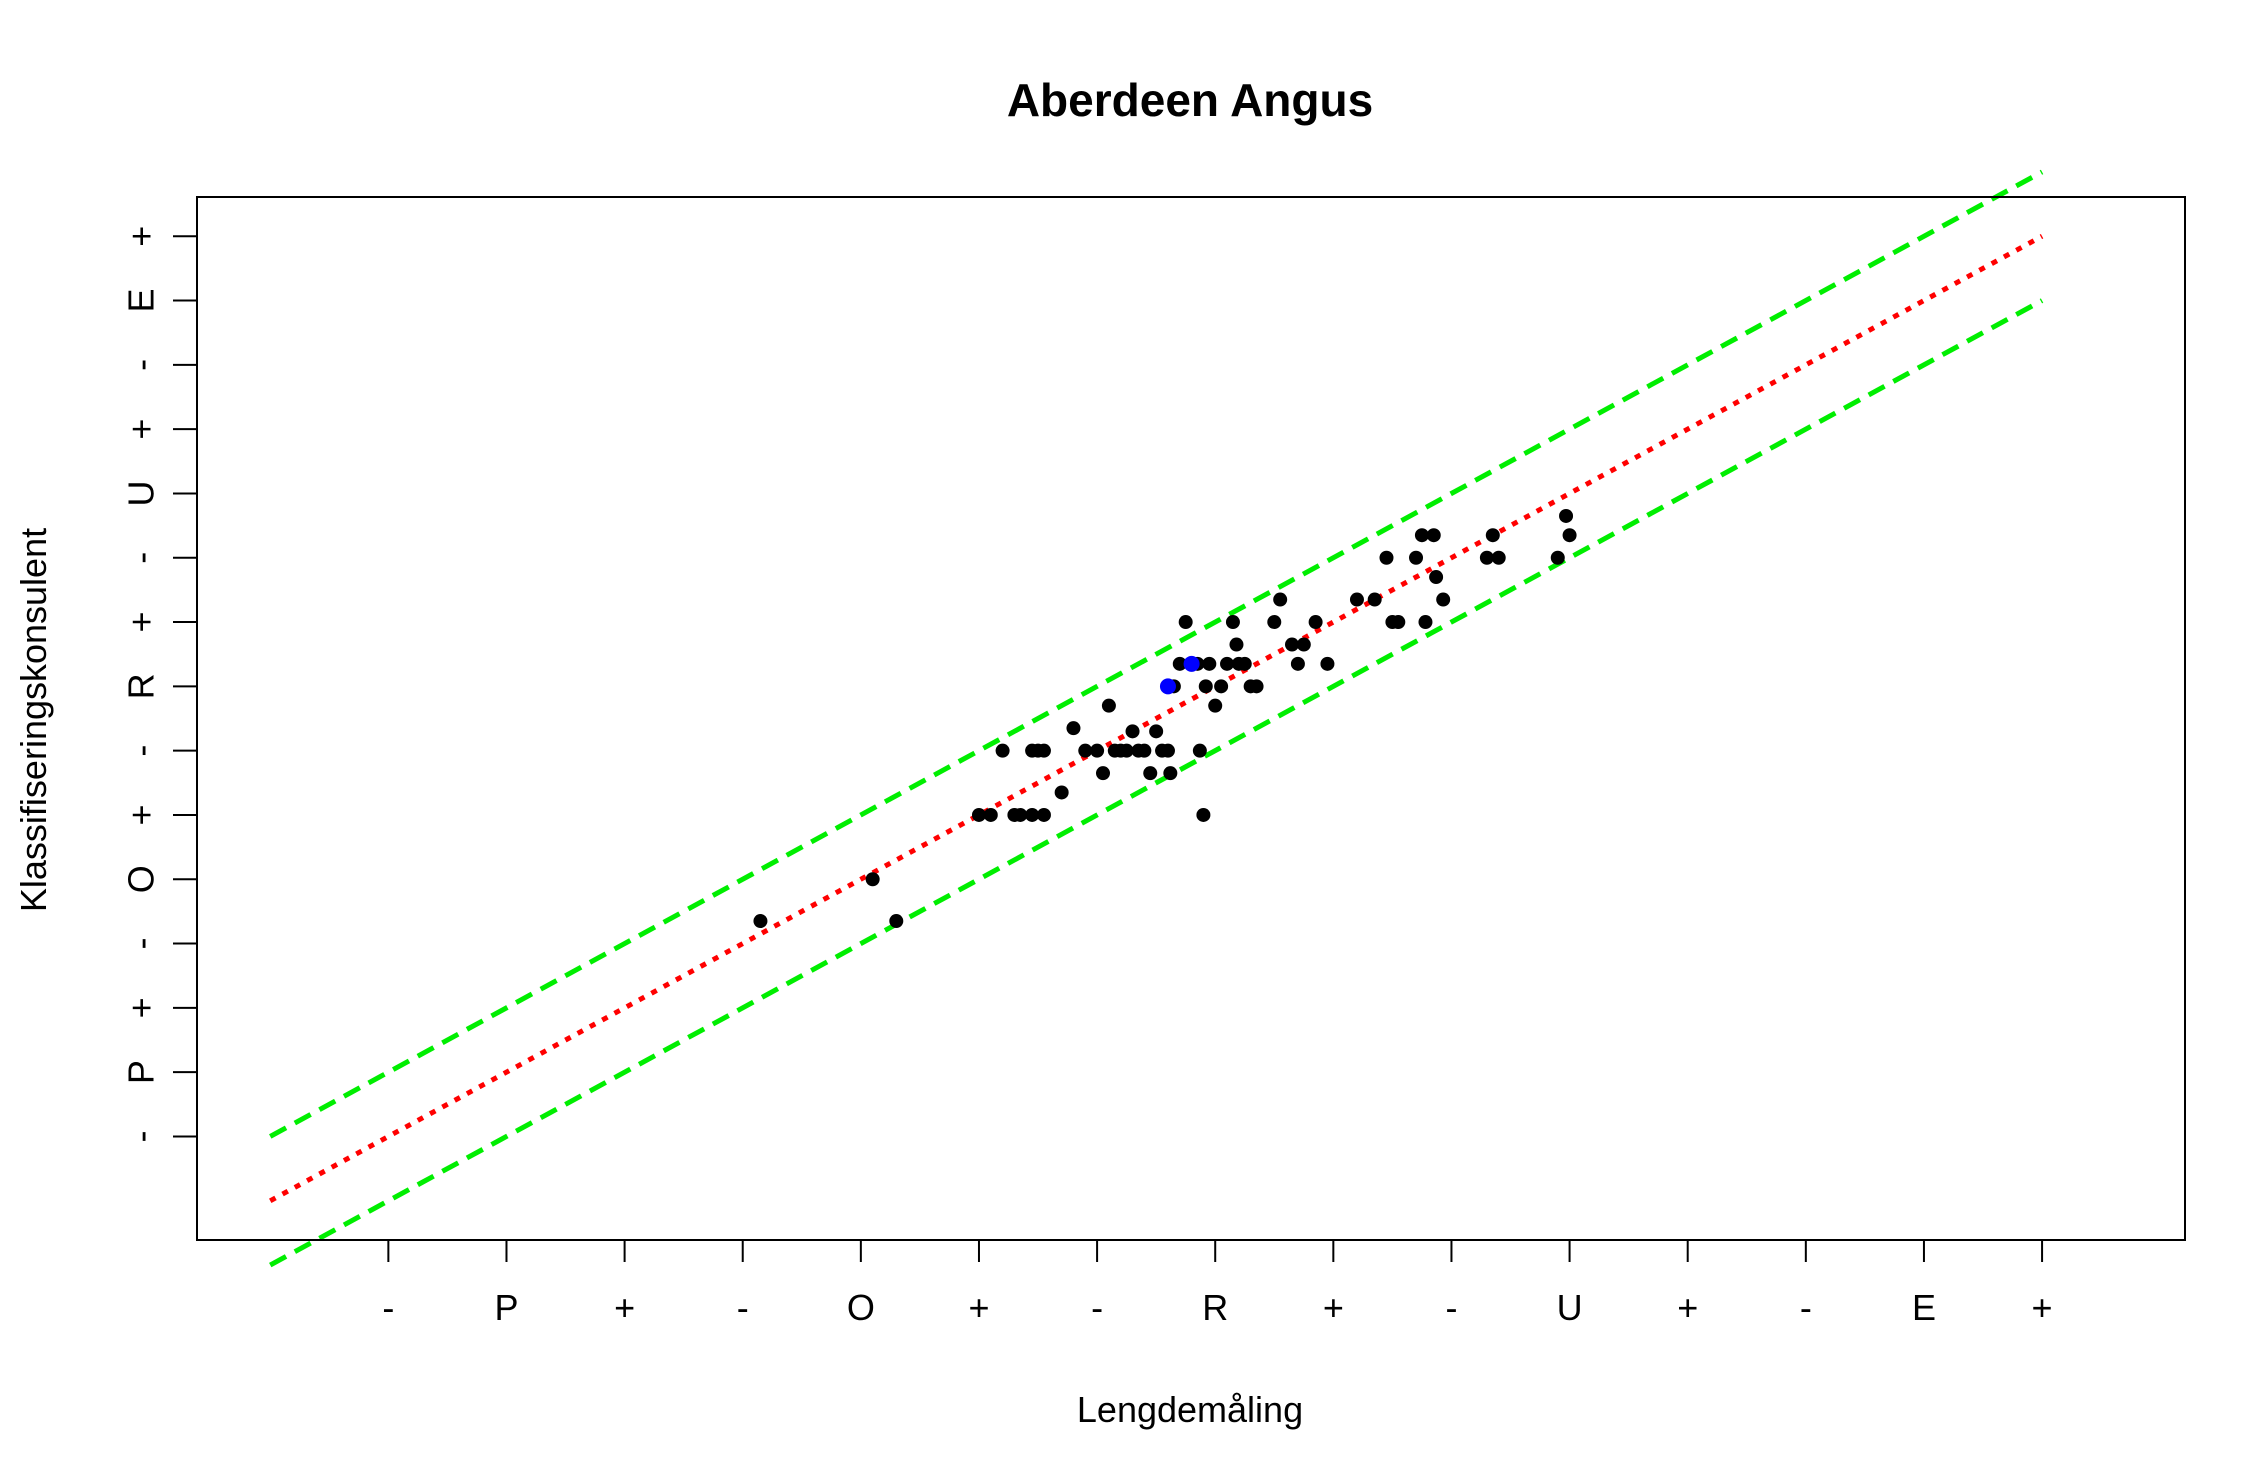  What do you see at coordinates (141, 493) in the screenshot?
I see `y-tick-label: U` at bounding box center [141, 493].